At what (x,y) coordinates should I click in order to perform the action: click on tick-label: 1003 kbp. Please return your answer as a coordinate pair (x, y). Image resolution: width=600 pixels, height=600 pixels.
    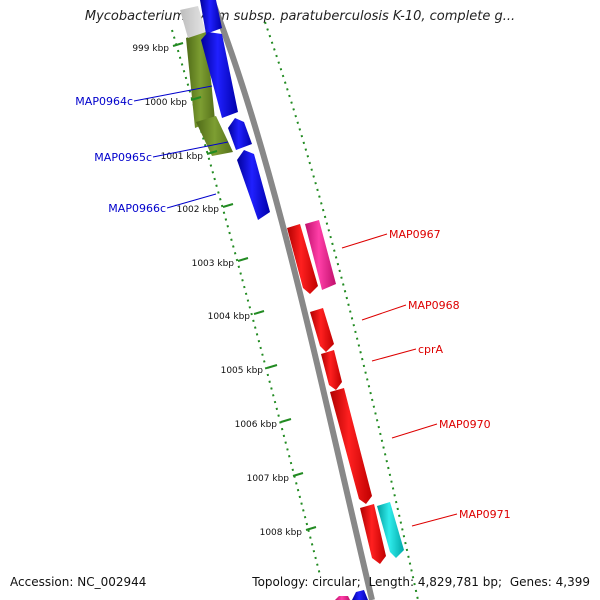
    Looking at the image, I should click on (213, 264).